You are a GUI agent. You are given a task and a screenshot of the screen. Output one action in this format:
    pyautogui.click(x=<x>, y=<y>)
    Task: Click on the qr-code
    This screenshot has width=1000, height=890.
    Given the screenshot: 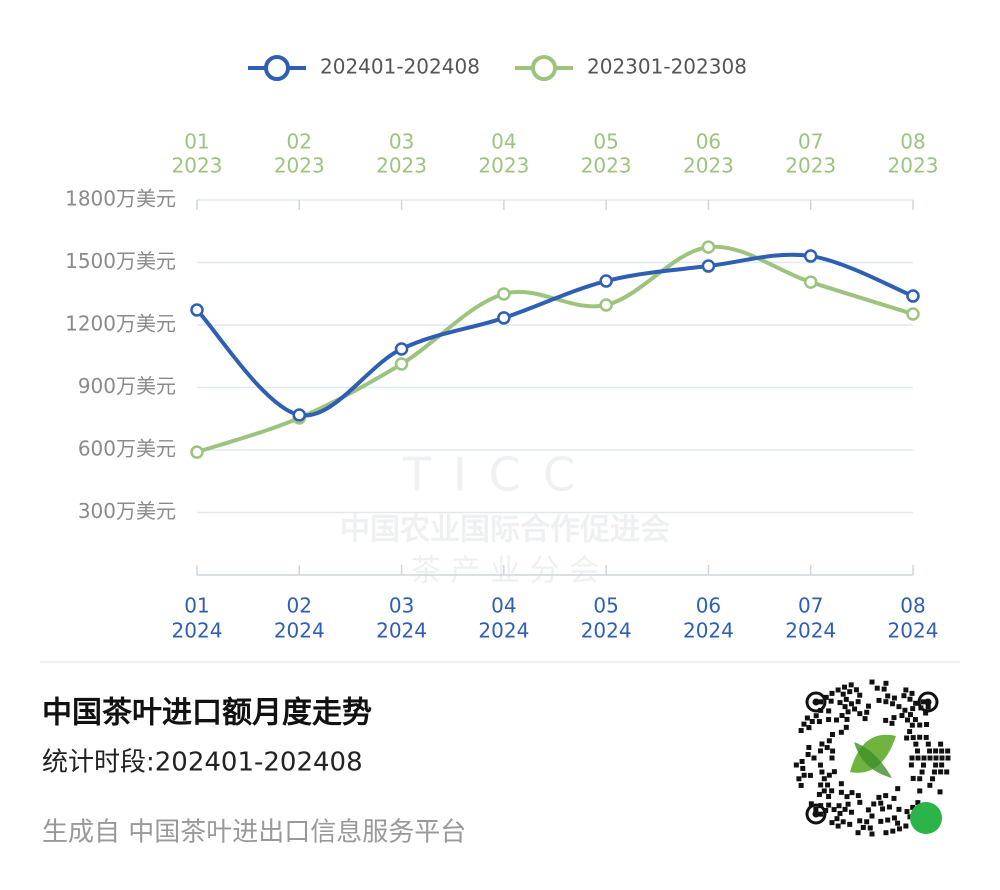 What is the action you would take?
    pyautogui.click(x=872, y=758)
    